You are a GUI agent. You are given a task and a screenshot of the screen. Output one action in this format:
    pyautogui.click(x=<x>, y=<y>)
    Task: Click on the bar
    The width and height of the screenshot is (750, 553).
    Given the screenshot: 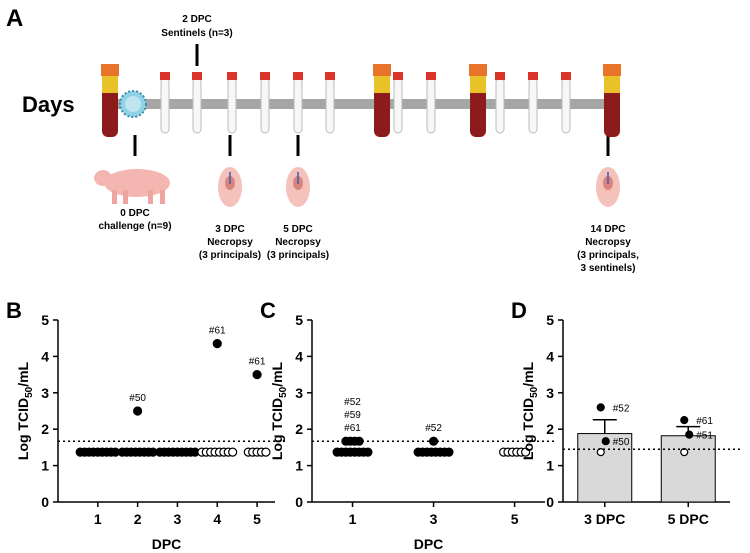 What is the action you would take?
    pyautogui.click(x=688, y=469)
    